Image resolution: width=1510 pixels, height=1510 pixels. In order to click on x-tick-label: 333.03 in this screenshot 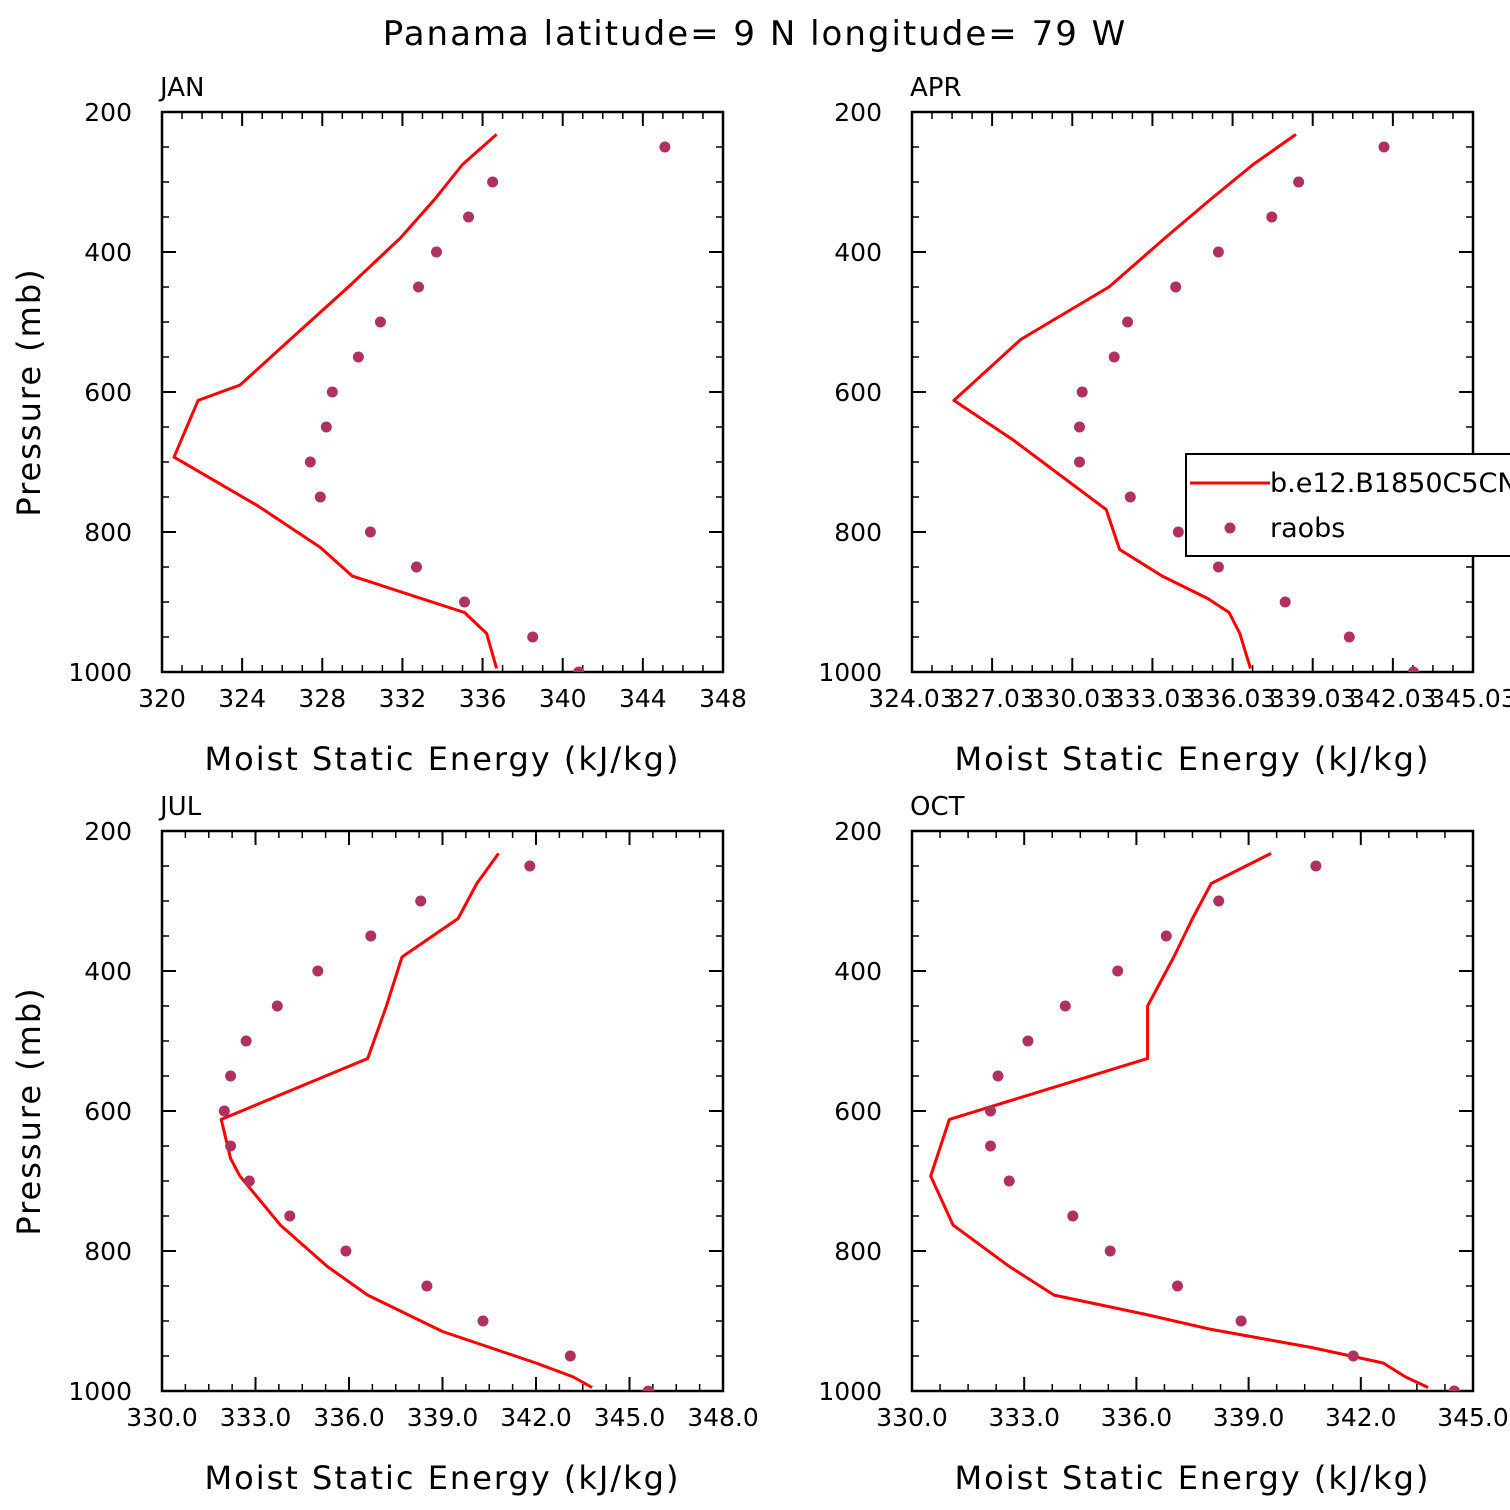, I will do `click(1152, 698)`.